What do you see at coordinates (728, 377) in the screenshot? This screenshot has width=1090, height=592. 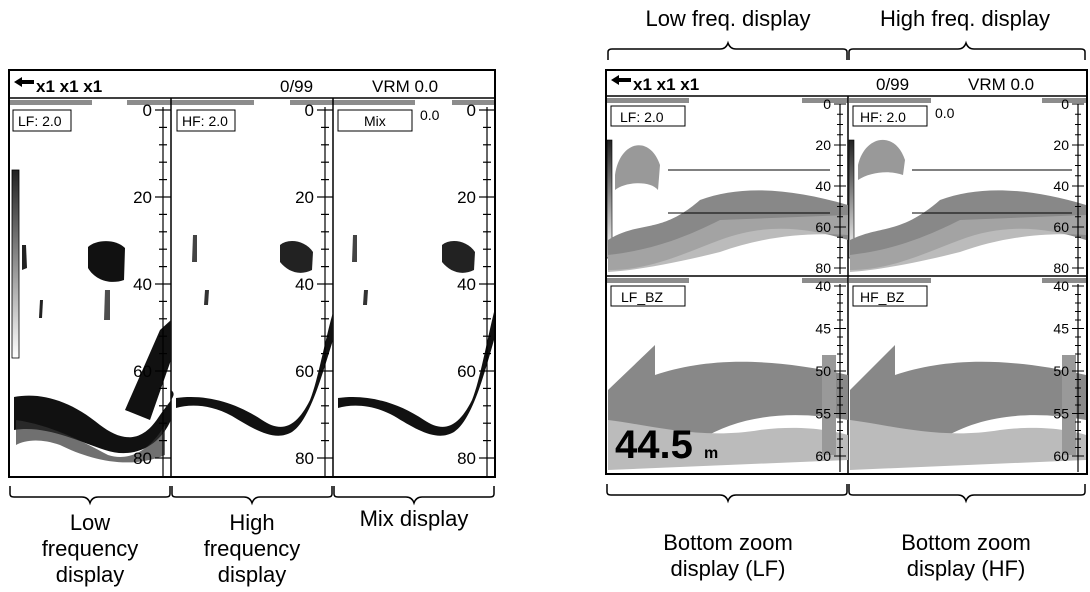 I see `lower-lf-bz-panel: LF_BZ` at bounding box center [728, 377].